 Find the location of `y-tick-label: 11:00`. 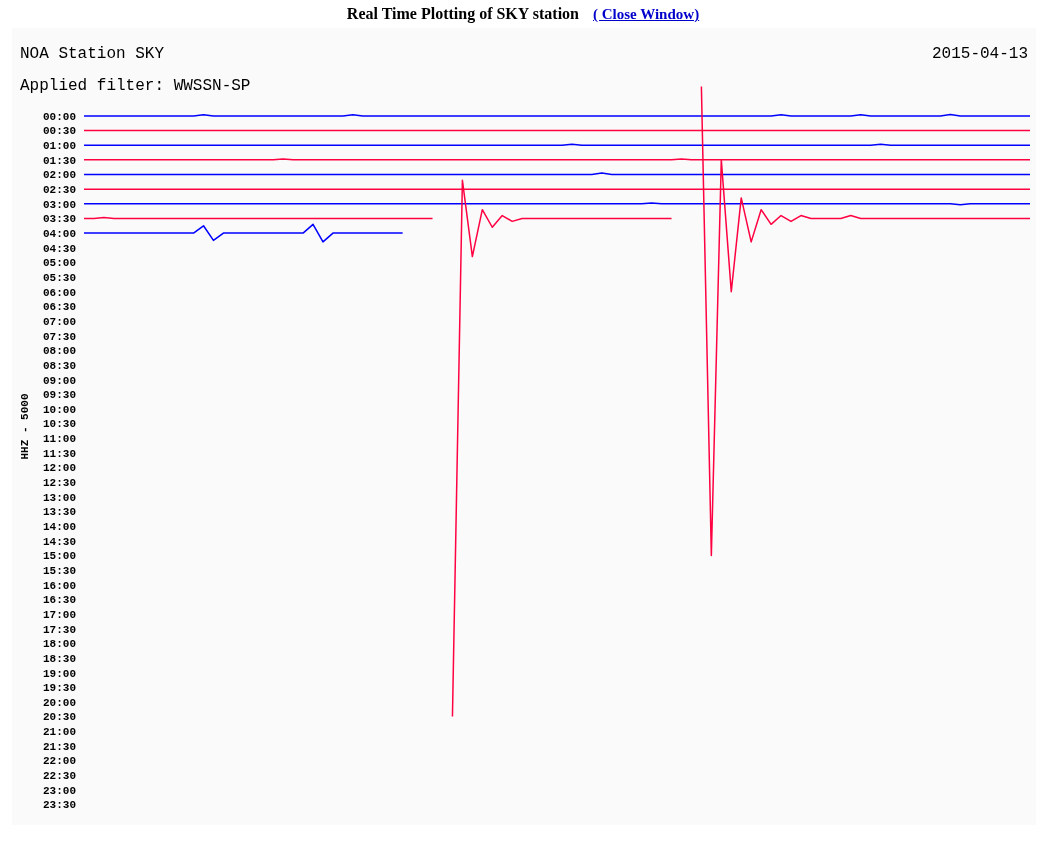

y-tick-label: 11:00 is located at coordinates (59, 439).